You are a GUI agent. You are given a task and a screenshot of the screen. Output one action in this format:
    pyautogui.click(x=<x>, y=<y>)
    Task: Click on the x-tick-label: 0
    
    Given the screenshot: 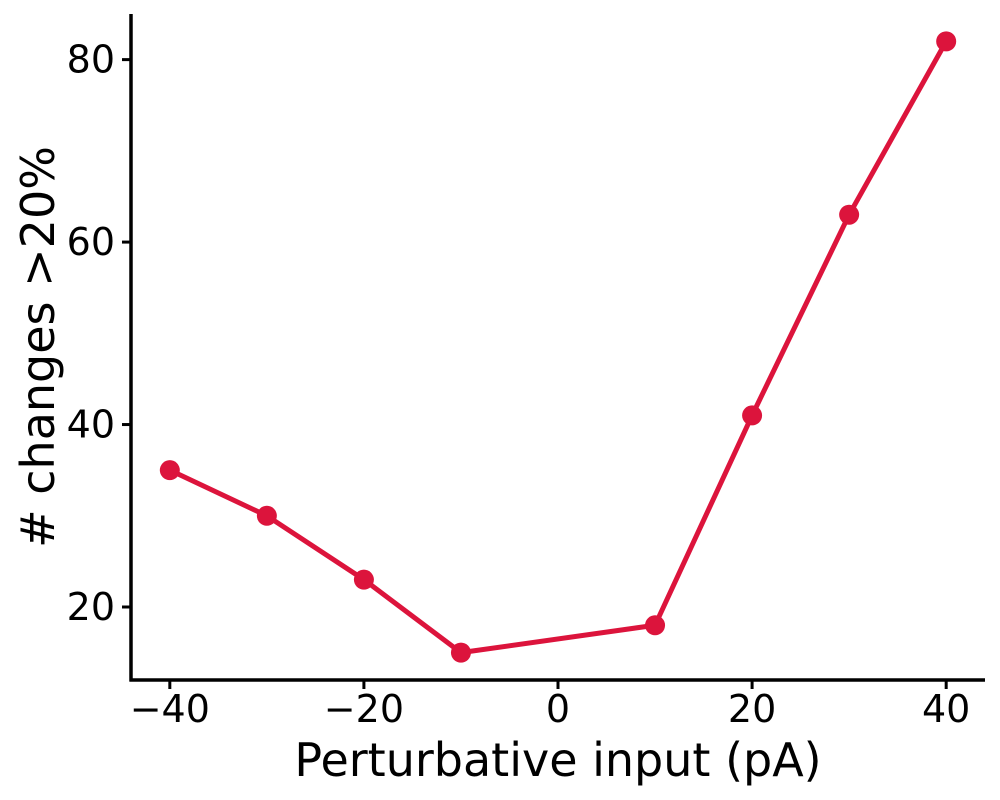 What is the action you would take?
    pyautogui.click(x=558, y=709)
    